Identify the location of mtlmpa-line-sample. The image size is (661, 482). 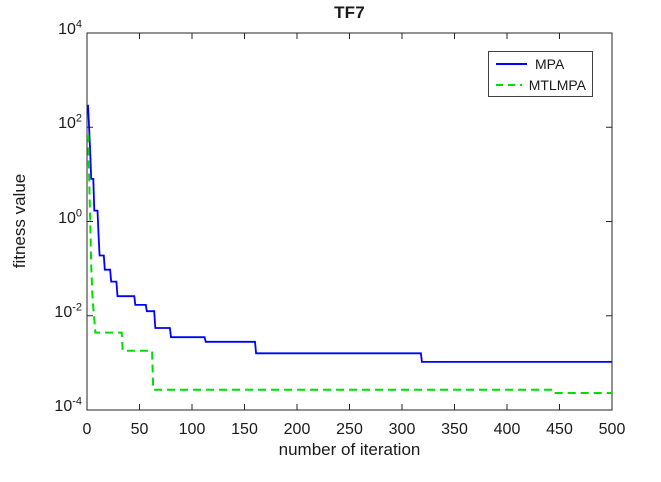
(509, 84).